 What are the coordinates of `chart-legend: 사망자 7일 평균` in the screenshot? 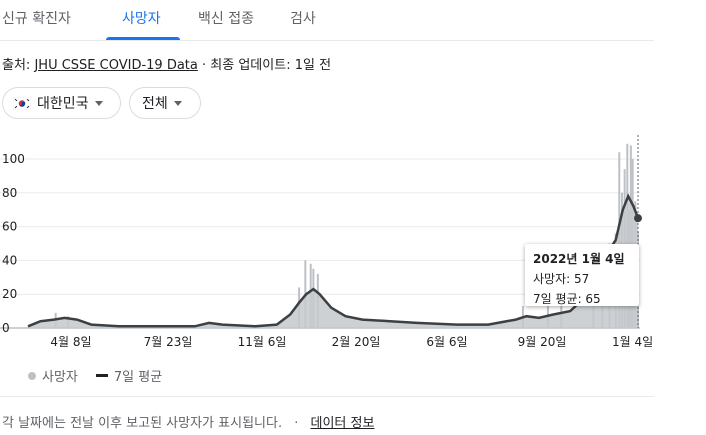 It's located at (95, 375).